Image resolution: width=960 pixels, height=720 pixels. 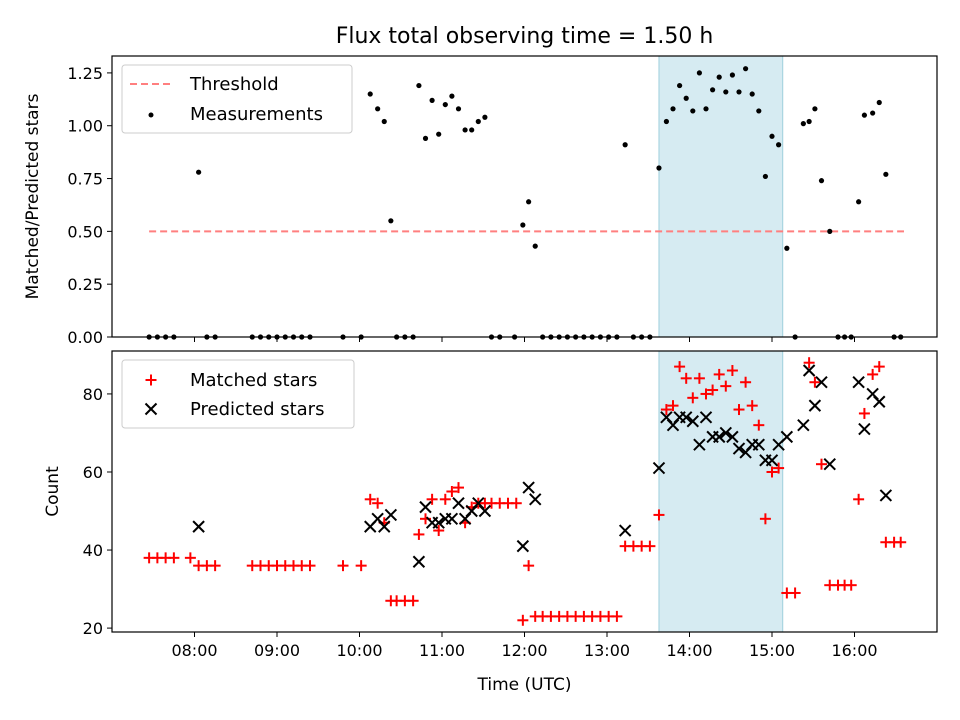 What do you see at coordinates (237, 99) in the screenshot?
I see `legend: Threshold Measurements` at bounding box center [237, 99].